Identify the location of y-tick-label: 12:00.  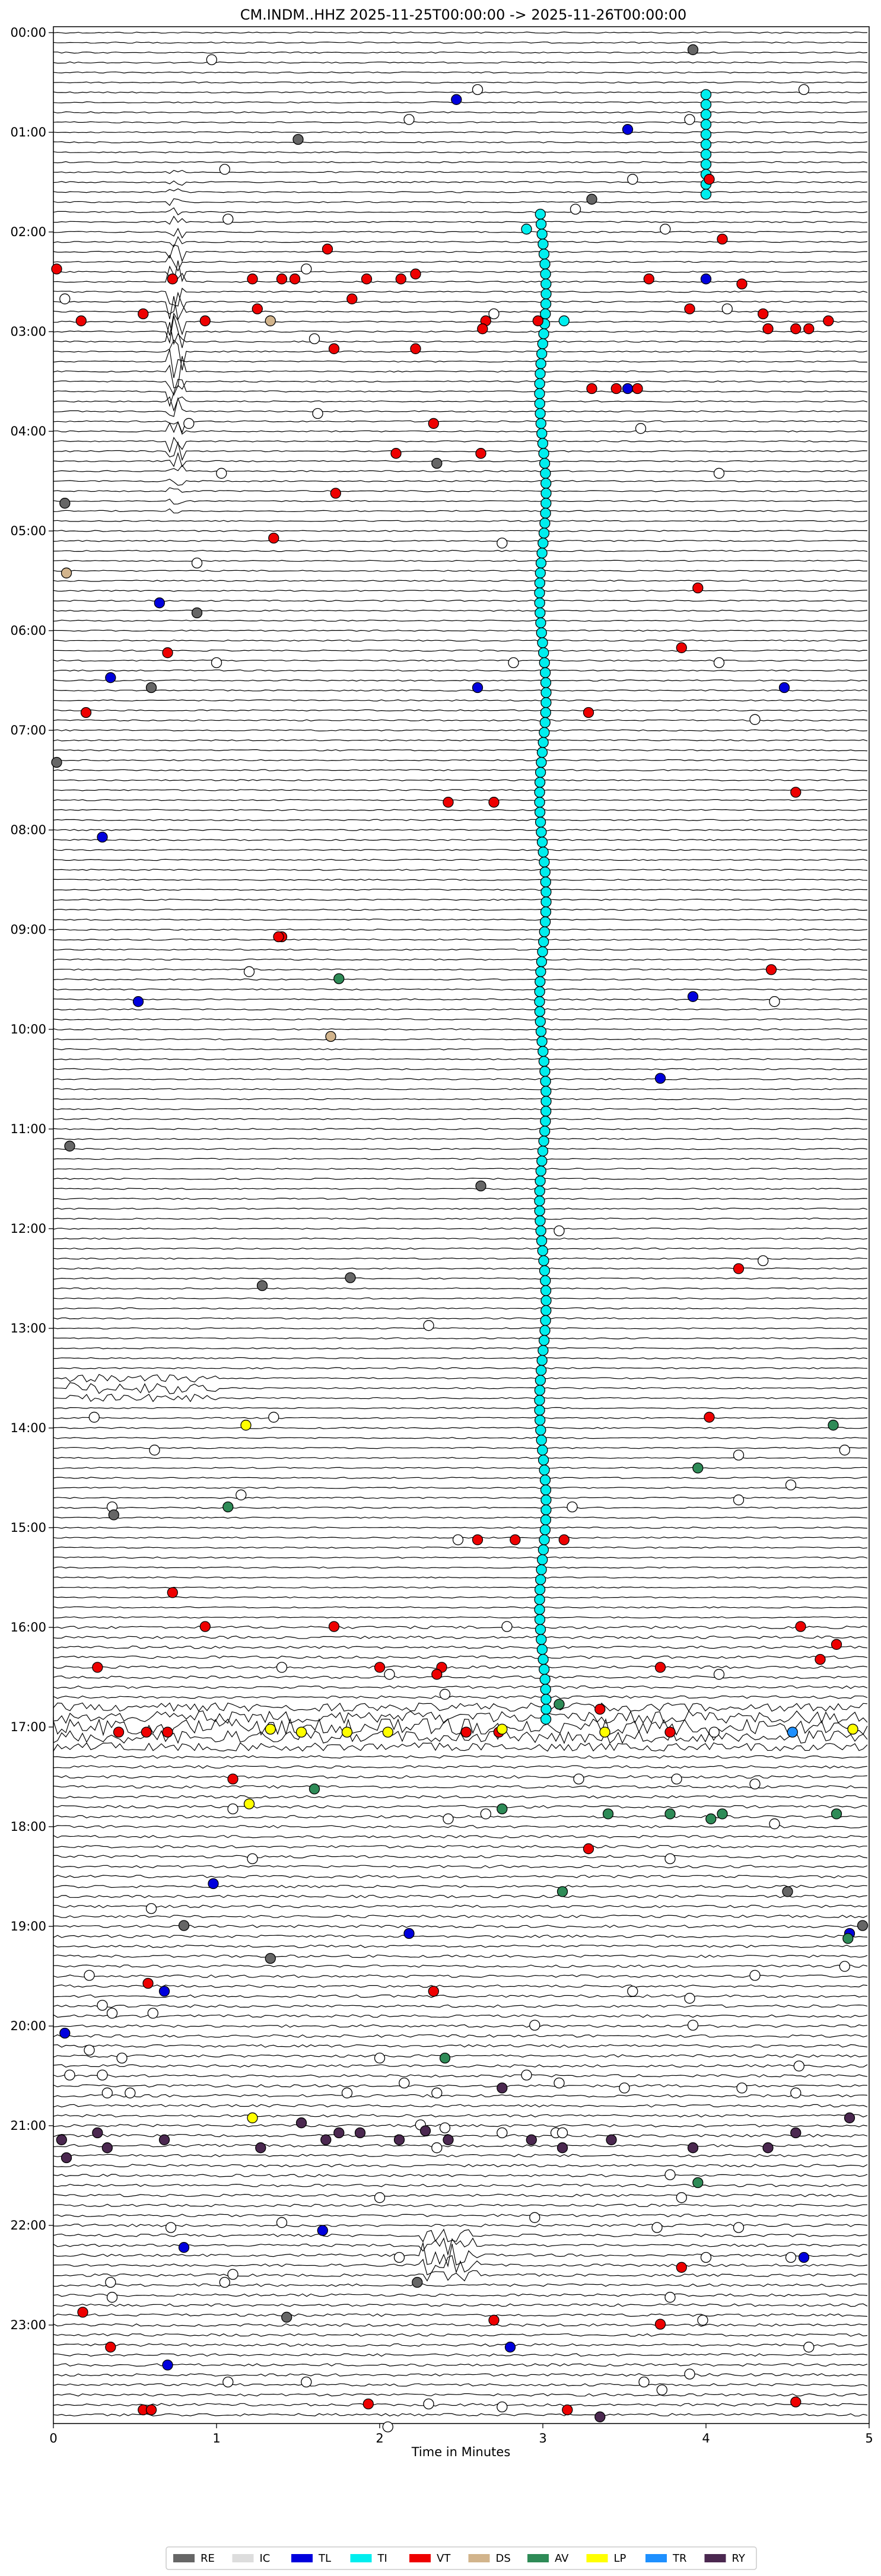
(28, 1229).